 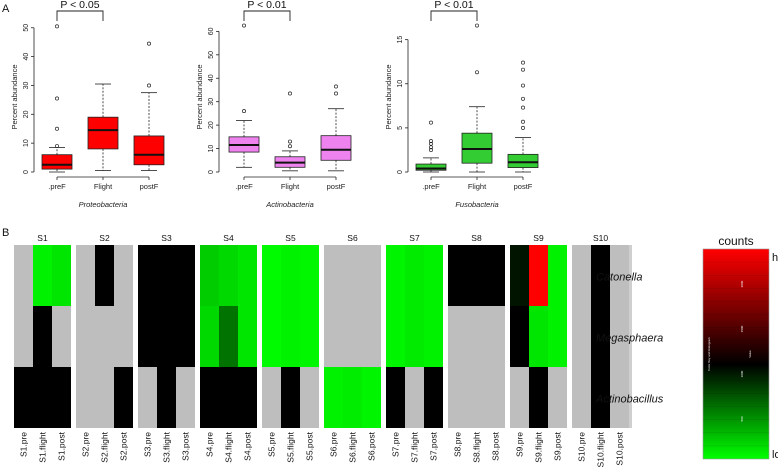 What do you see at coordinates (742, 283) in the screenshot?
I see `color-key-tick: 2000` at bounding box center [742, 283].